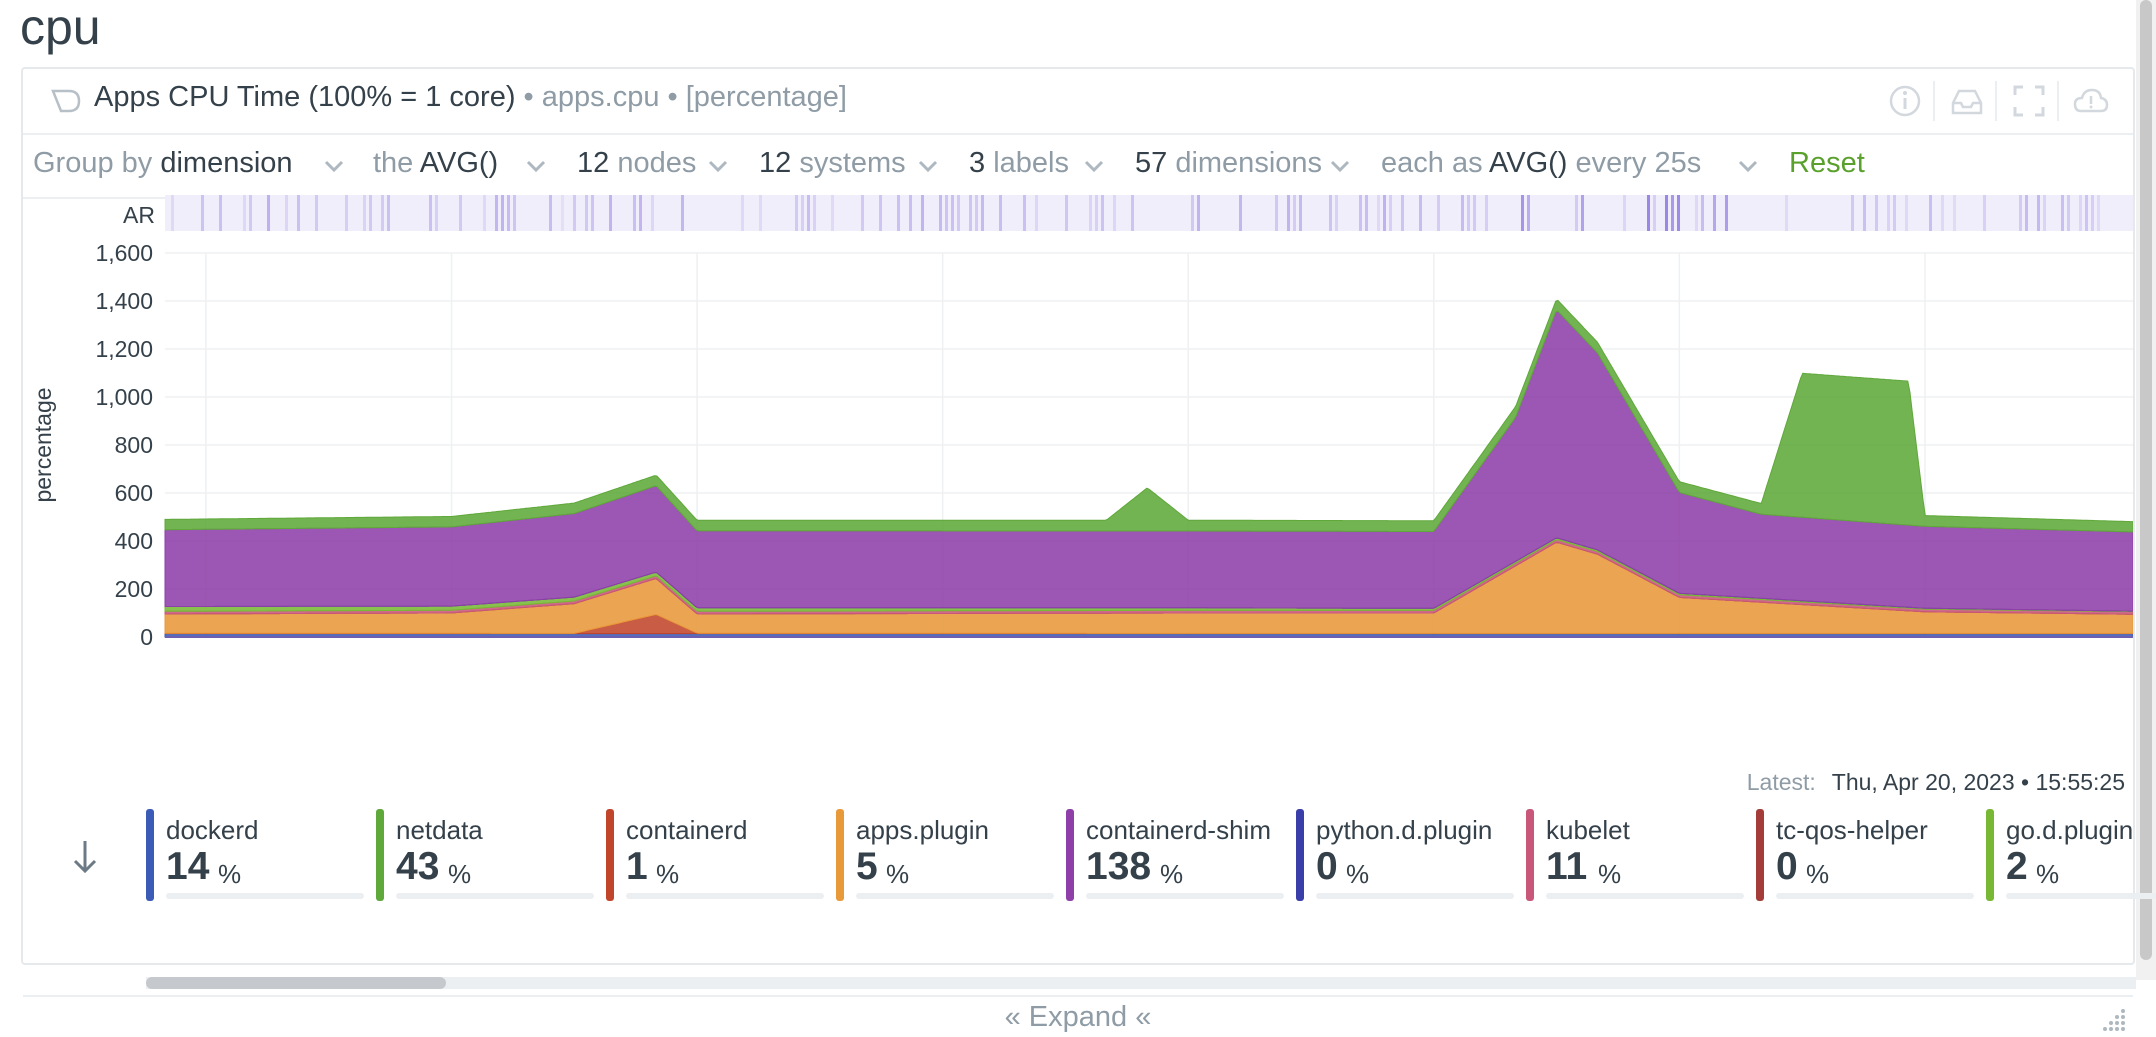  I want to click on legend-scrollbar, so click(1141, 983).